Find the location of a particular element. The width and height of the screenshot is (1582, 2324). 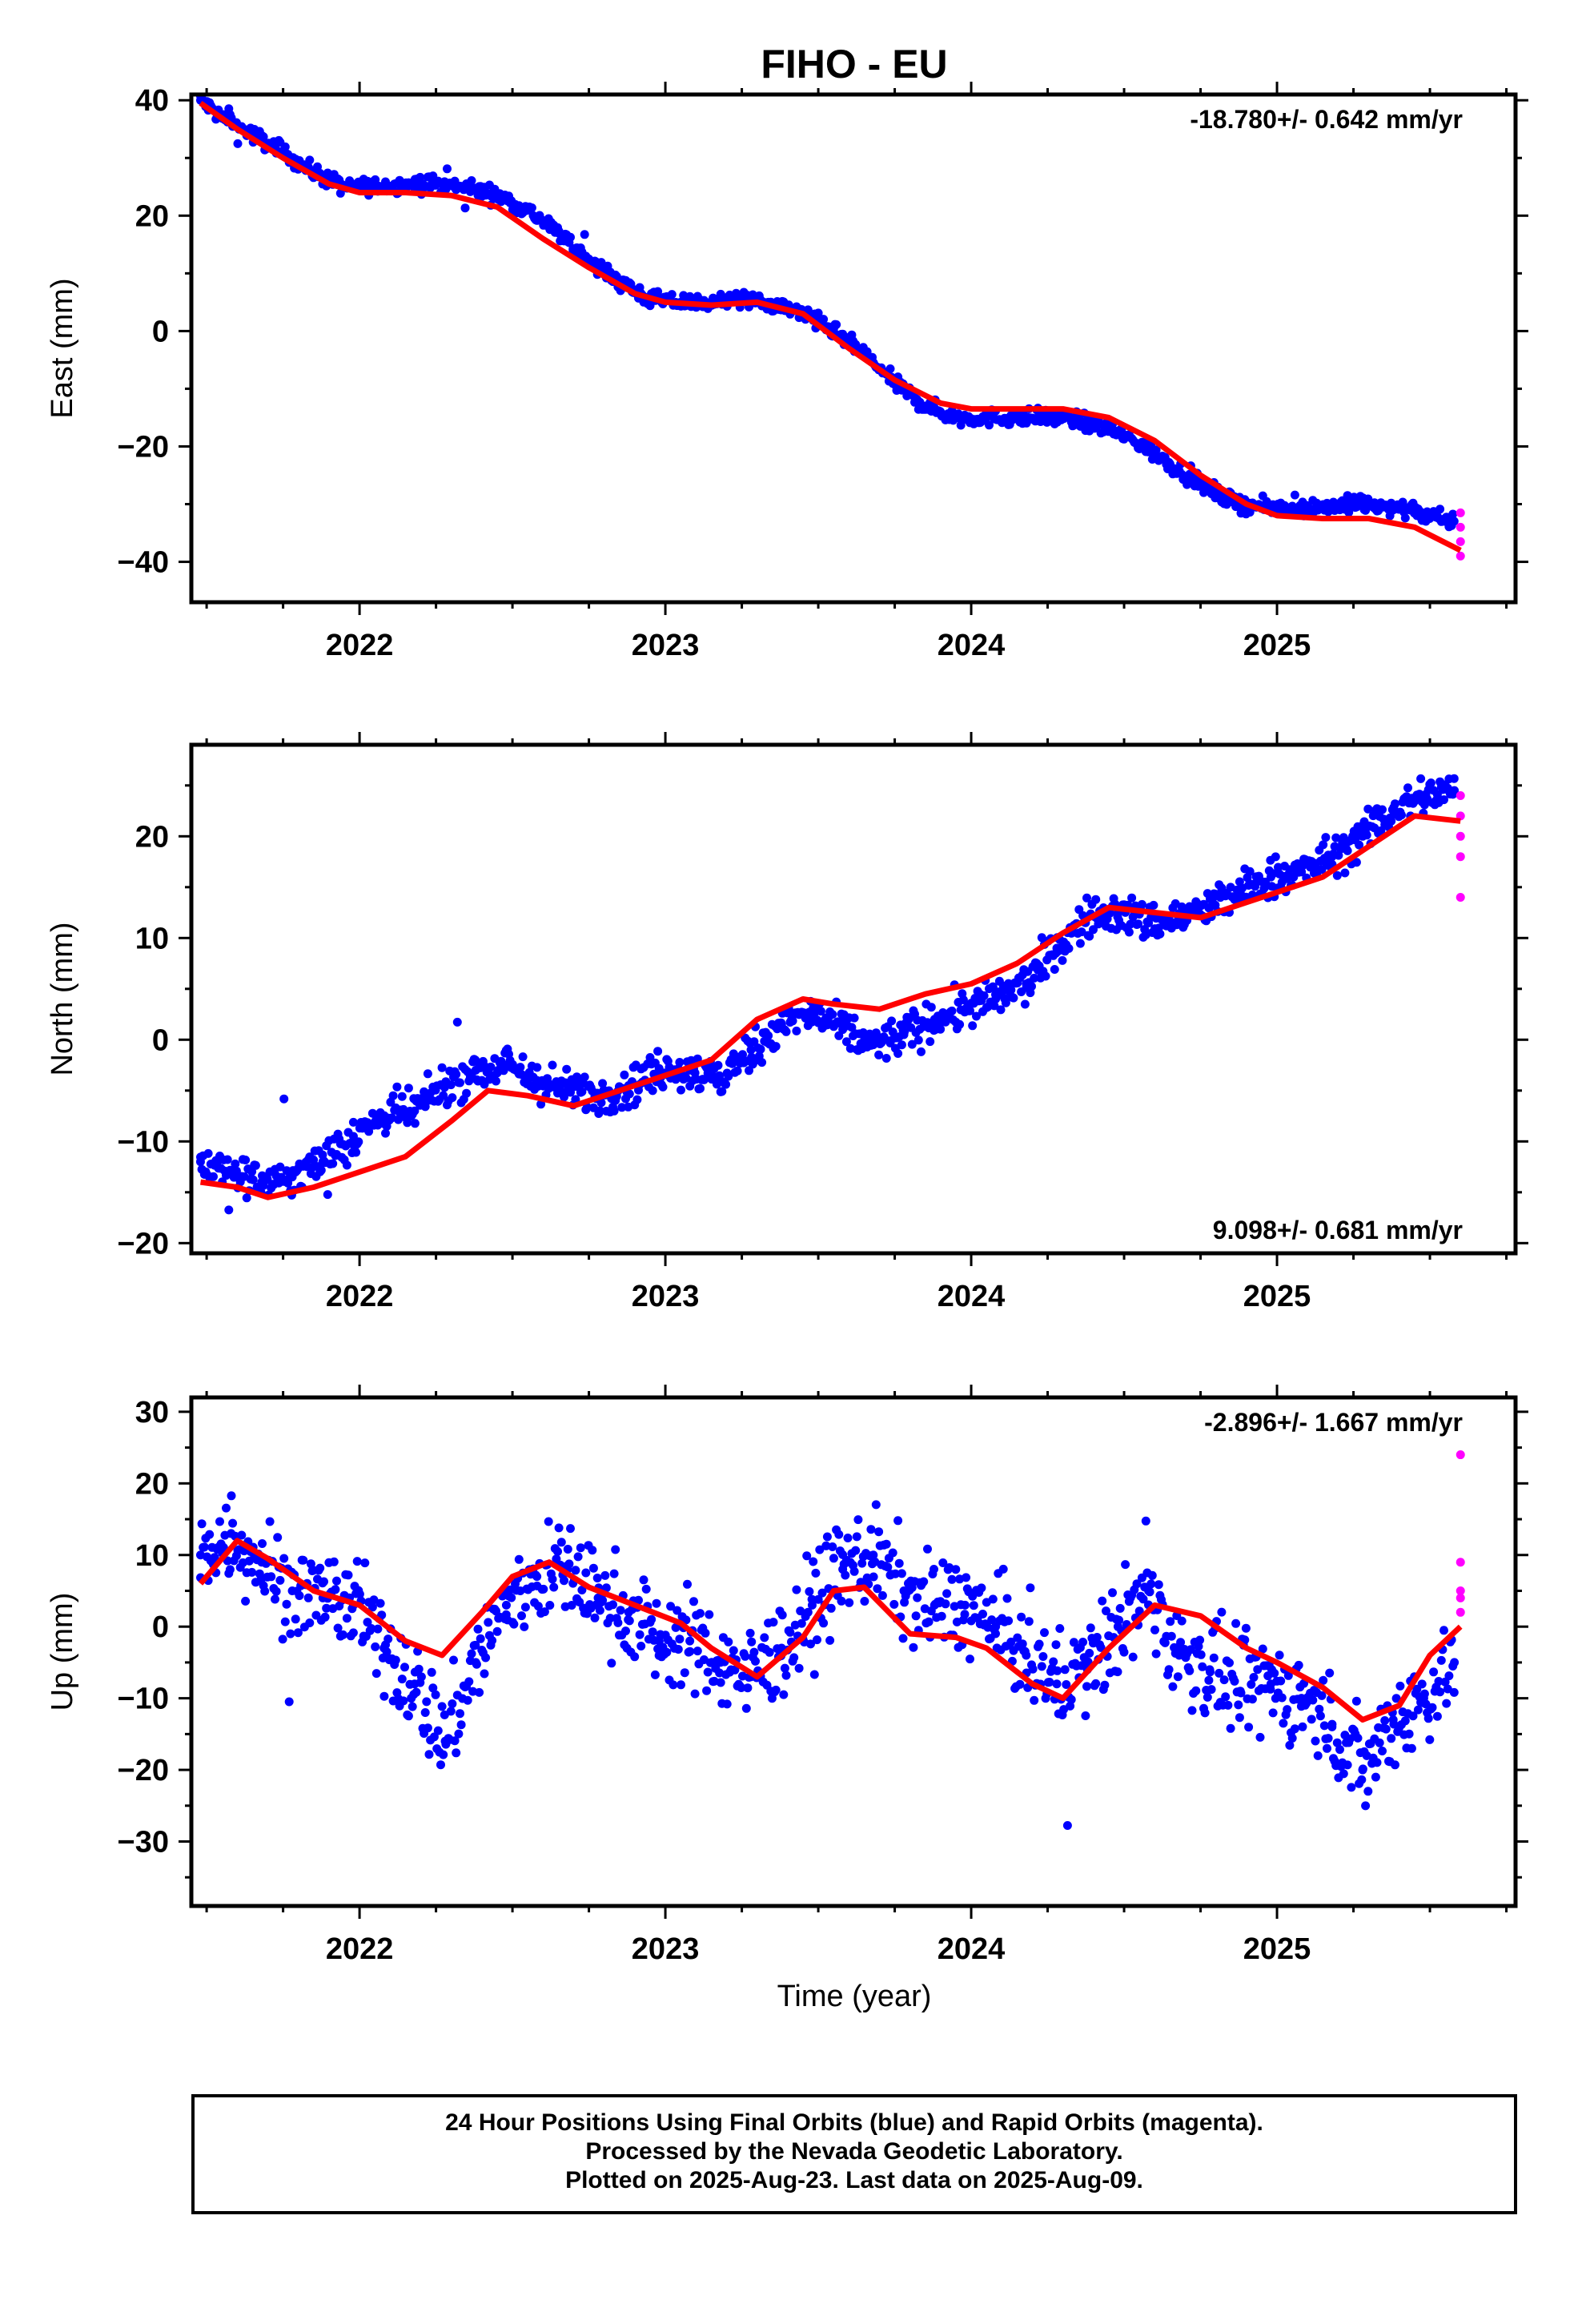

y-tick-label: 10 is located at coordinates (152, 938).